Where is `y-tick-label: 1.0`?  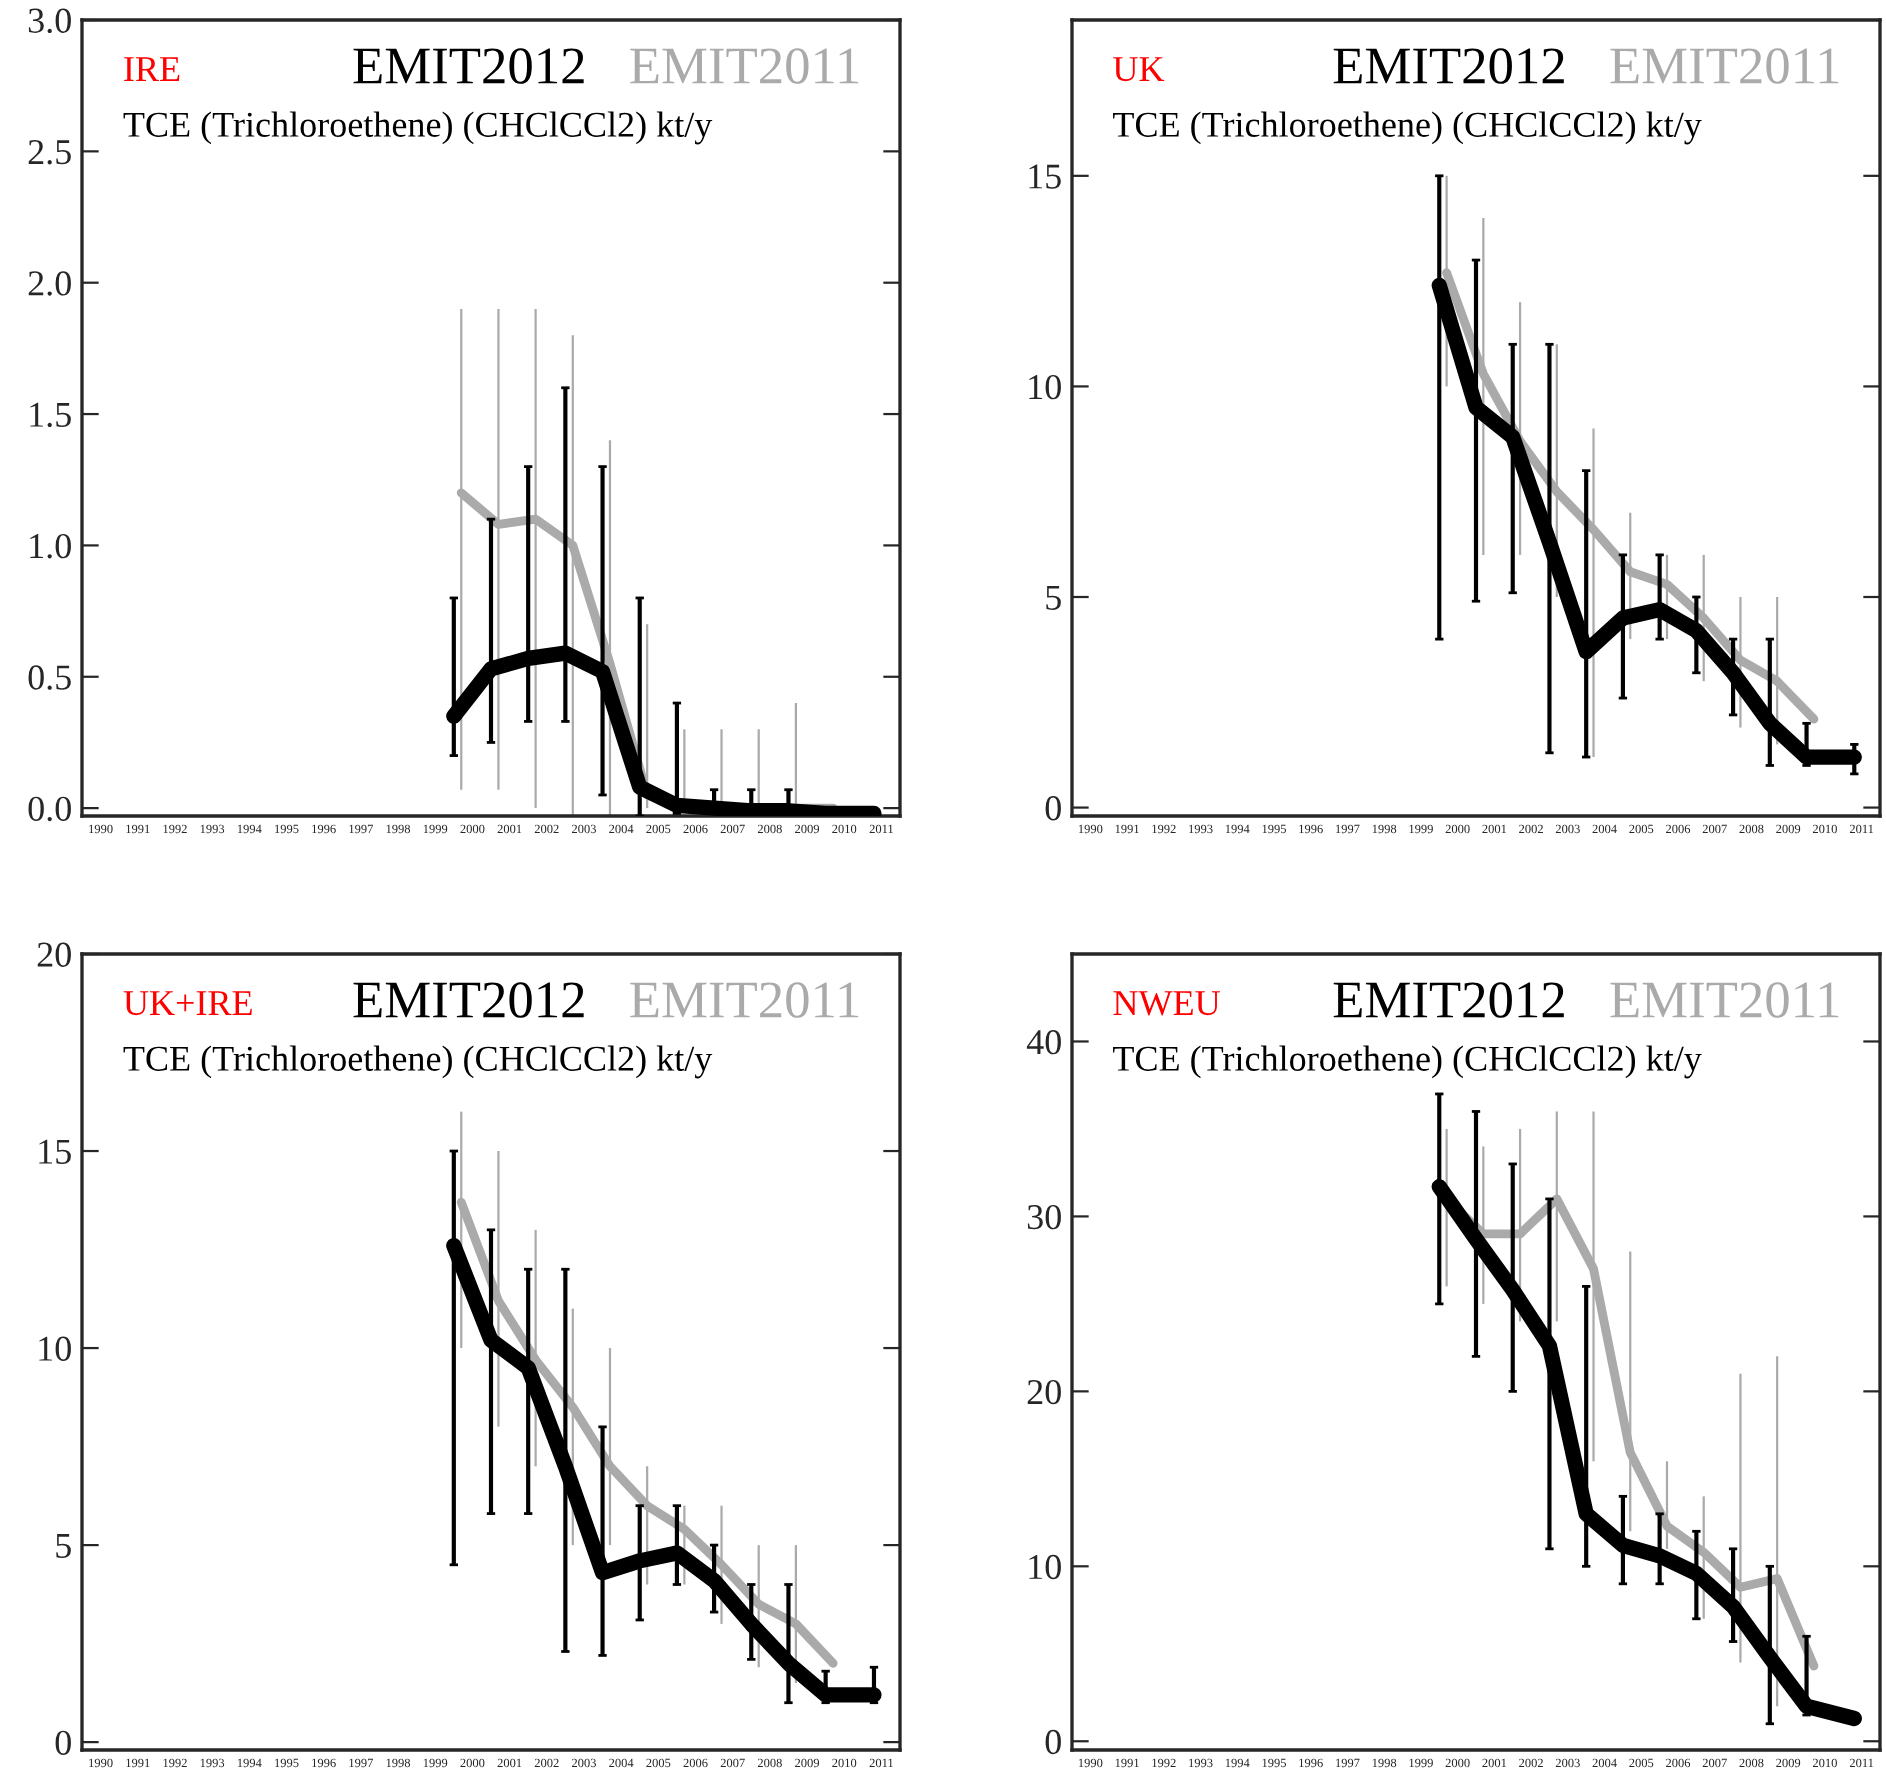 y-tick-label: 1.0 is located at coordinates (50, 546).